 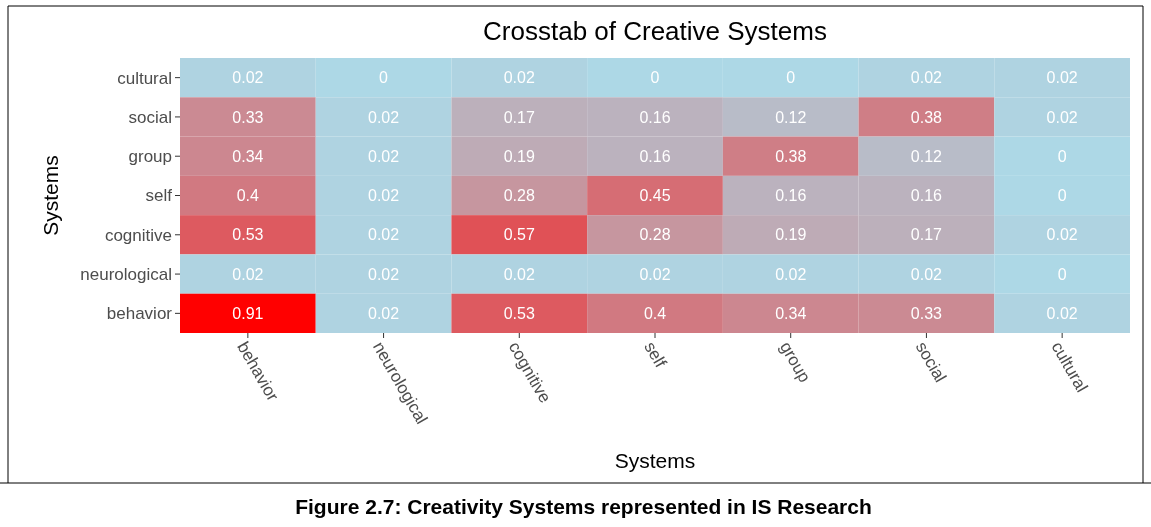 I want to click on y-tick-label: cultural, so click(x=144, y=78).